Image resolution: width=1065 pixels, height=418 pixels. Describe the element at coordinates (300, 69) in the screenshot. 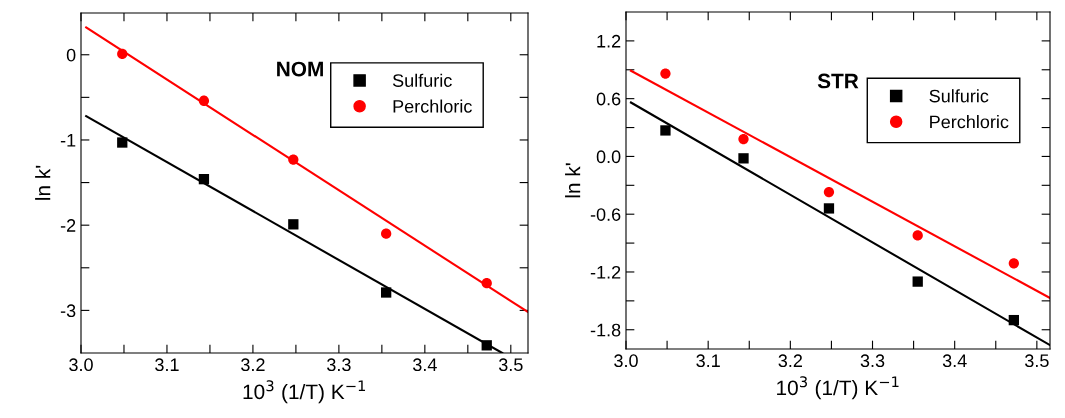

I see `annotation: NOM` at that location.